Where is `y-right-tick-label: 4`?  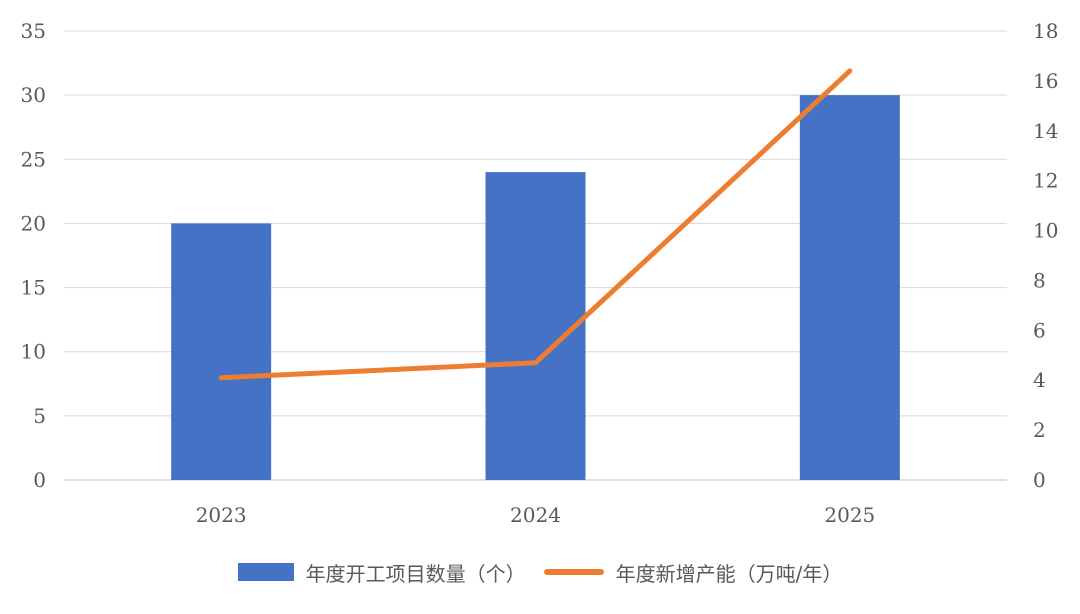
y-right-tick-label: 4 is located at coordinates (1039, 380).